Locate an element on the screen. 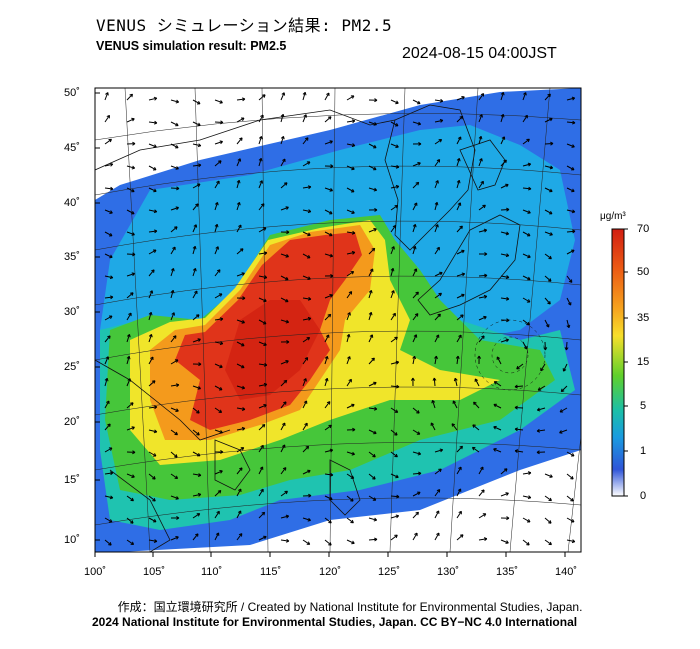 This screenshot has height=649, width=700. lat-label: 40˚ is located at coordinates (72, 203).